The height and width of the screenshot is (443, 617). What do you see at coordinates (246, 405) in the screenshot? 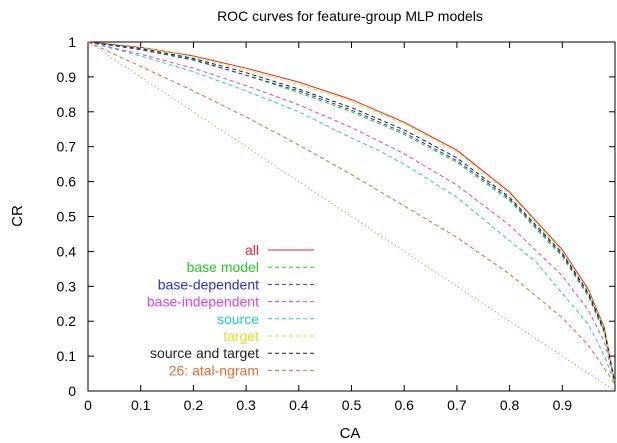
I see `x-tick-label: 0.3` at bounding box center [246, 405].